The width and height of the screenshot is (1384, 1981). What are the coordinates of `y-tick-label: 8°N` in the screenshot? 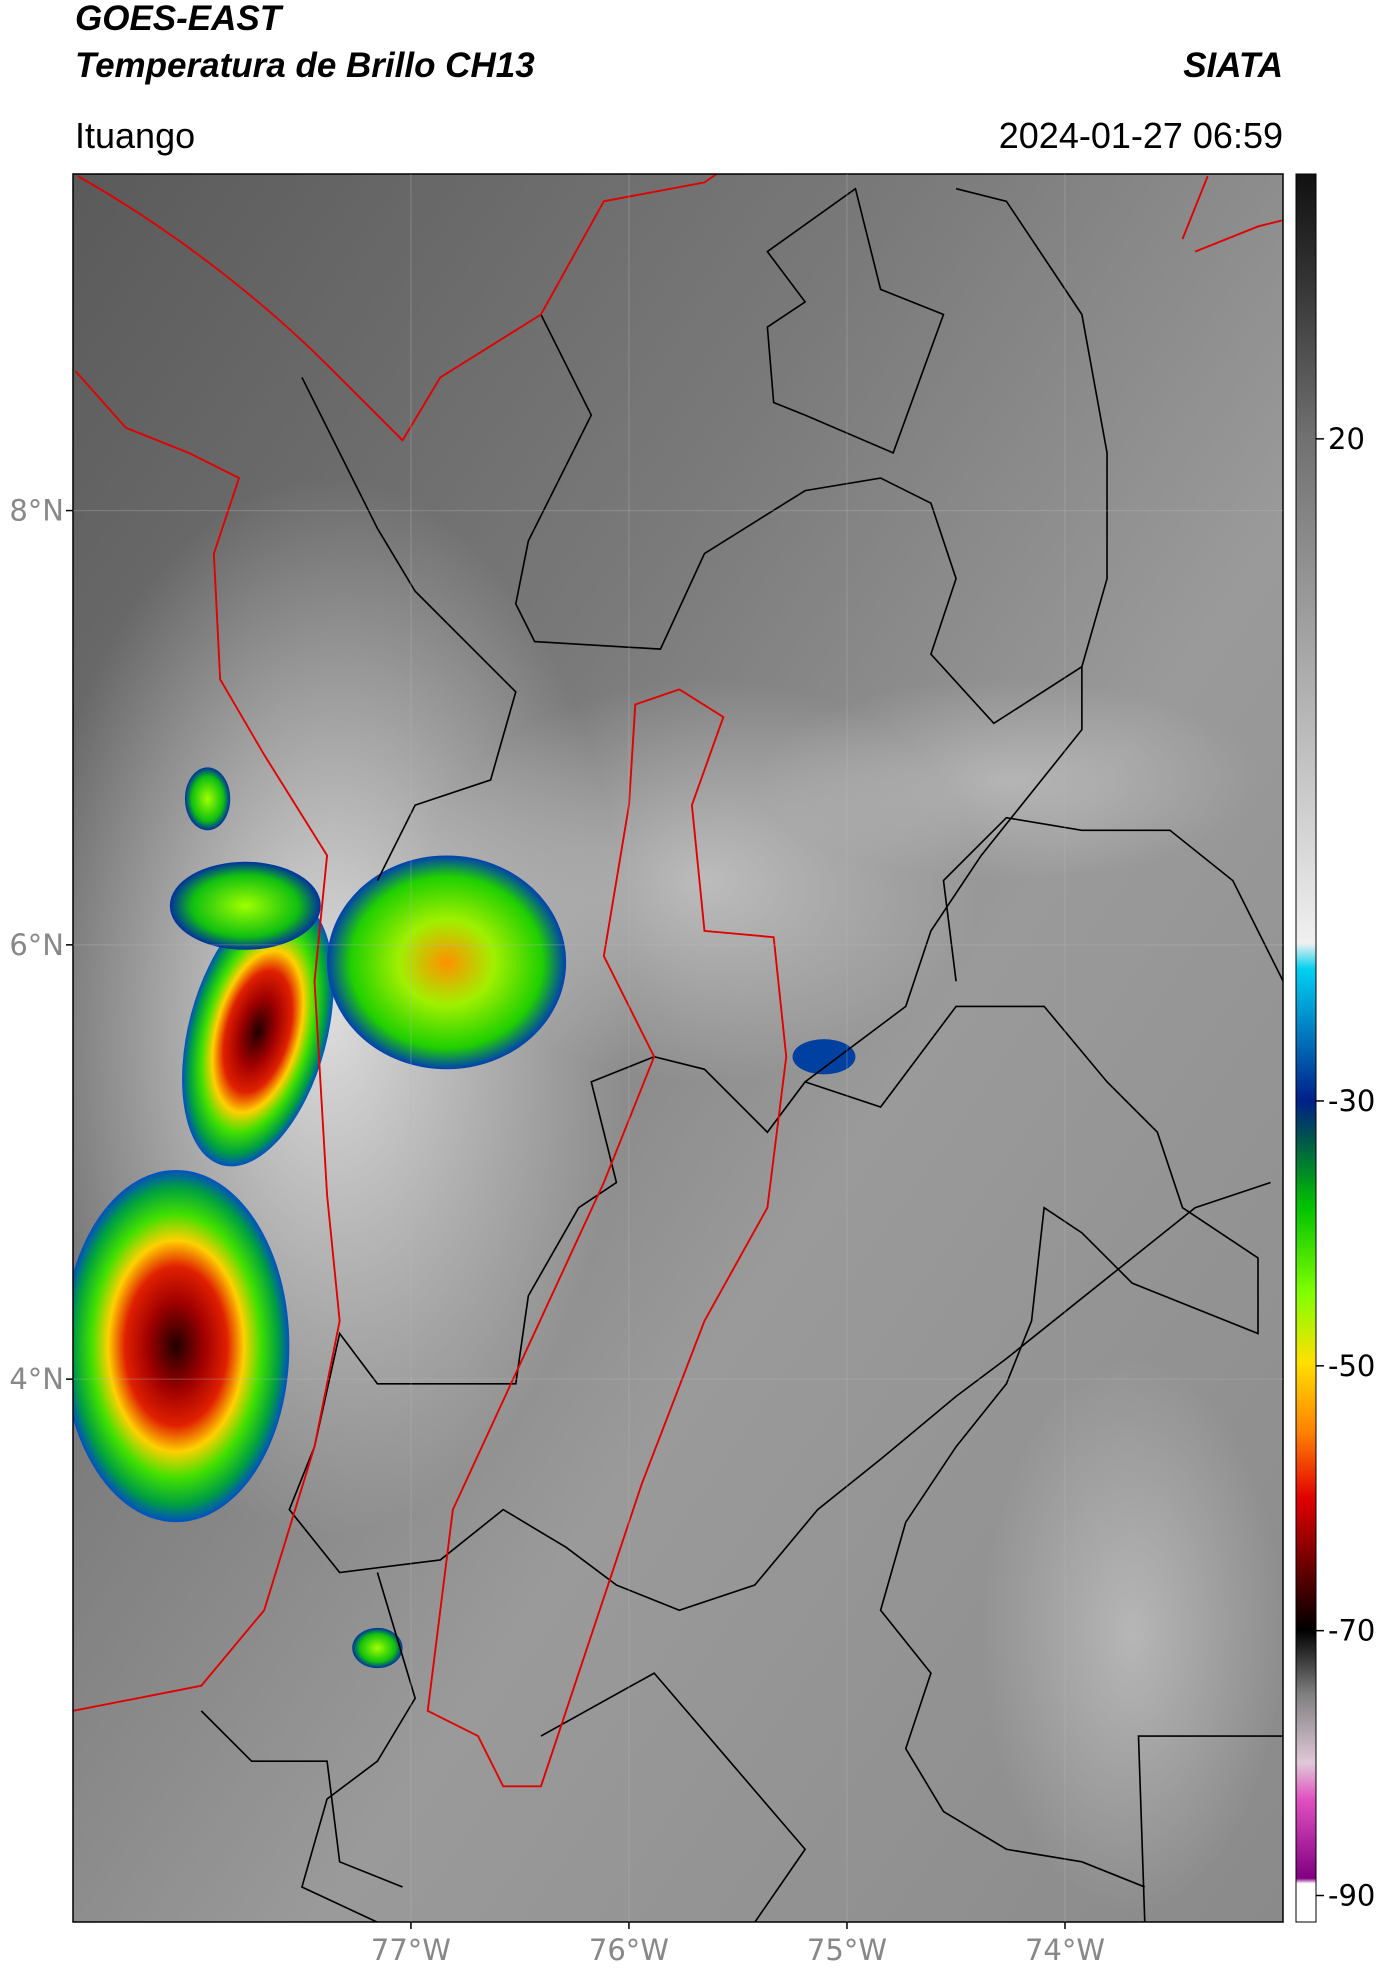 It's located at (36, 511).